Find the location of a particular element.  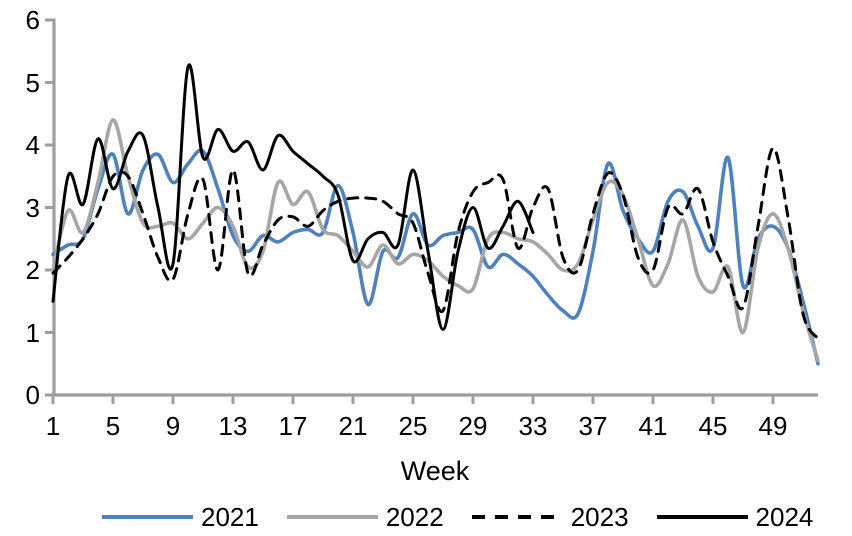

chart-legend: 2021 2022 2023 2024 is located at coordinates (470, 517).